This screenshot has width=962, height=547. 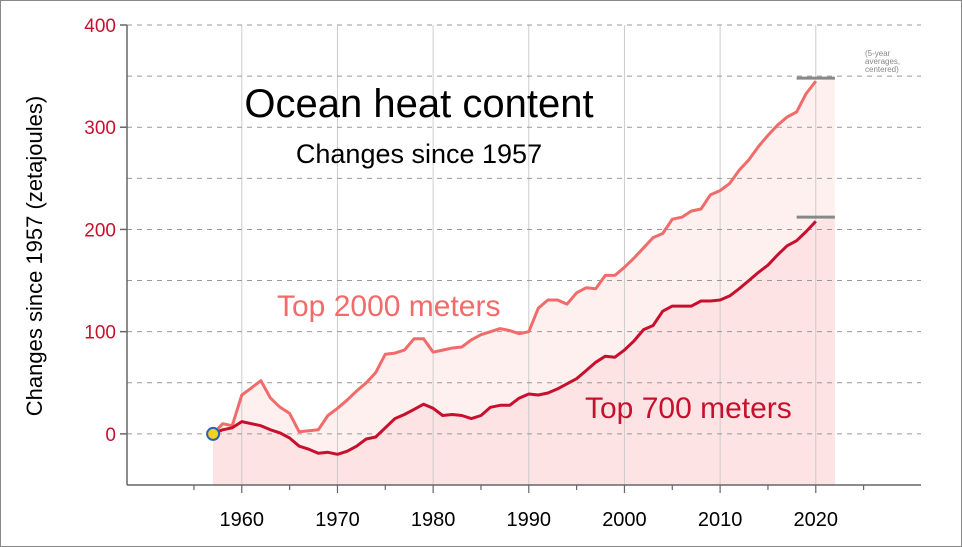 What do you see at coordinates (100, 26) in the screenshot?
I see `y-tick-label-400: 400` at bounding box center [100, 26].